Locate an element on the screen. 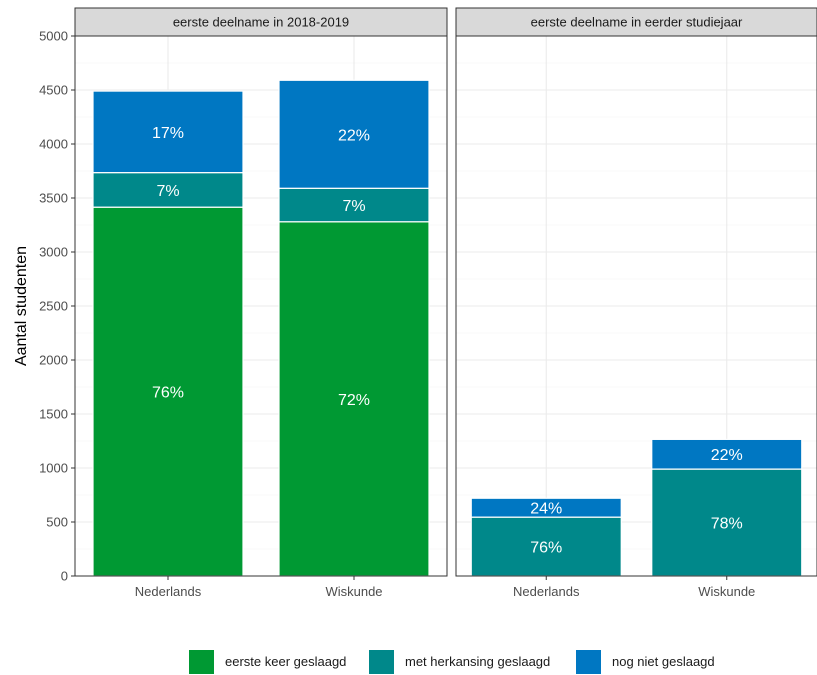 The height and width of the screenshot is (675, 817). bar-wiskunde: 78% 22% is located at coordinates (727, 507).